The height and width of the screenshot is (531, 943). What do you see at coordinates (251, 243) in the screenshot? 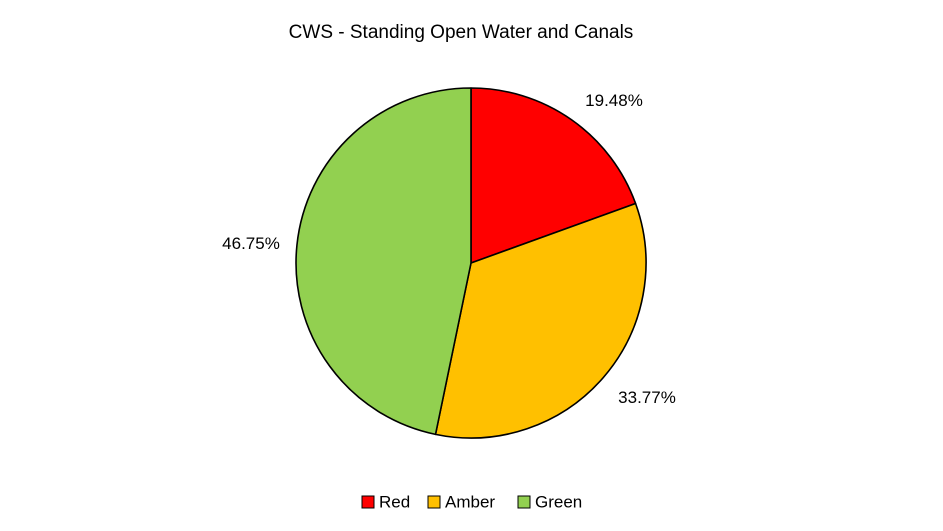
I see `data-label-green: 46.75%` at bounding box center [251, 243].